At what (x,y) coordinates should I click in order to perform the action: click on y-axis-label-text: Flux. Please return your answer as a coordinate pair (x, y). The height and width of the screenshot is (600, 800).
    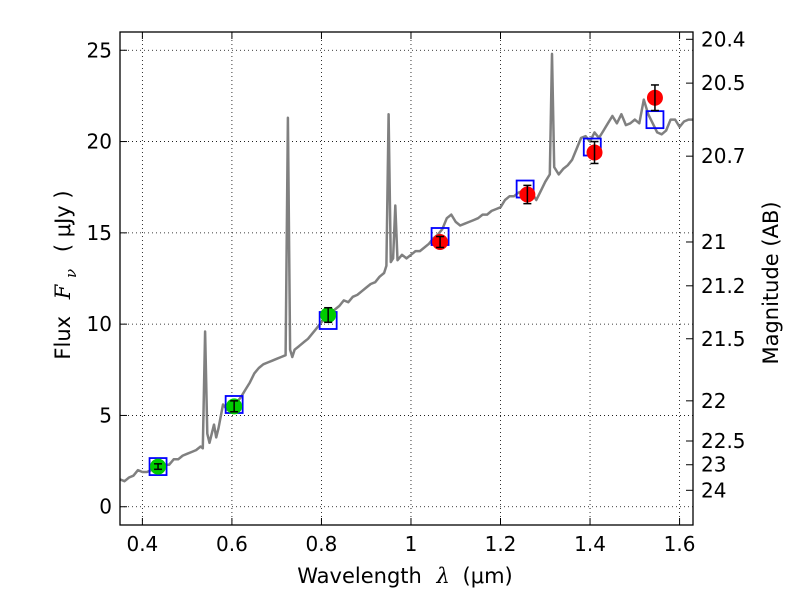
    Looking at the image, I should click on (63, 338).